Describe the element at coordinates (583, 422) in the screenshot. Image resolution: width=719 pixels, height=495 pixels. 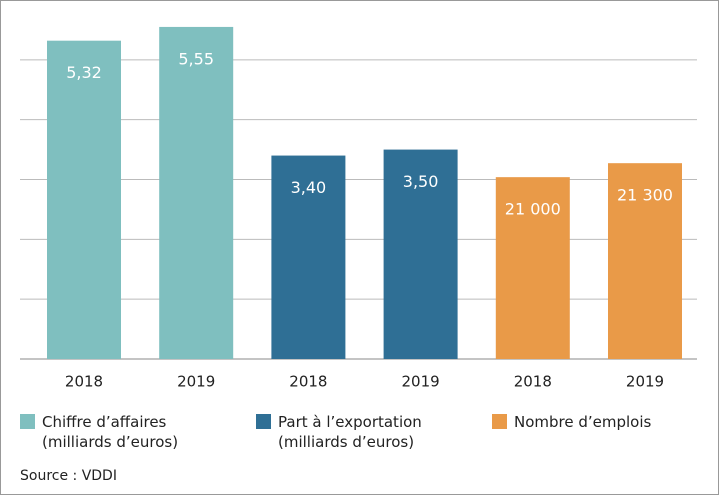
I see `legend-label: Nombre d’emplois` at that location.